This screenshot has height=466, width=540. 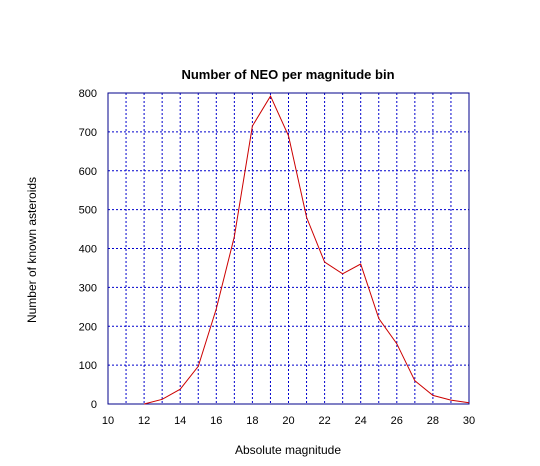 What do you see at coordinates (397, 421) in the screenshot?
I see `x-tick-label: 26` at bounding box center [397, 421].